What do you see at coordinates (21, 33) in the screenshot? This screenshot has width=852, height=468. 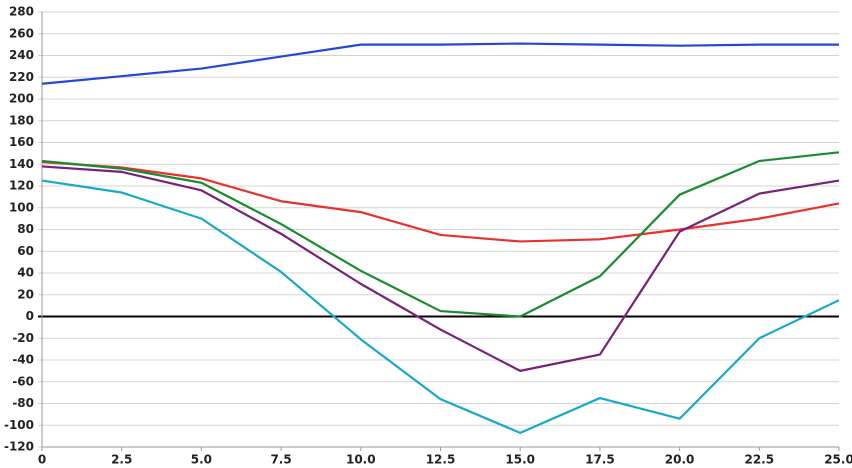 I see `y-tick-label: 260` at bounding box center [21, 33].